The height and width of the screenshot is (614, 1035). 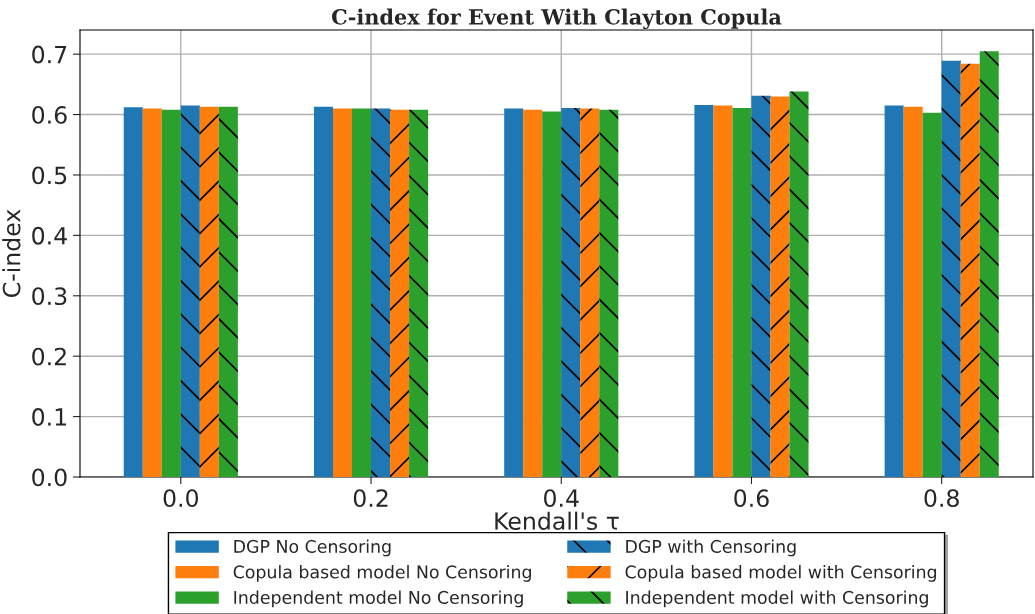 I want to click on y-tick-label: 0.6, so click(x=49, y=115).